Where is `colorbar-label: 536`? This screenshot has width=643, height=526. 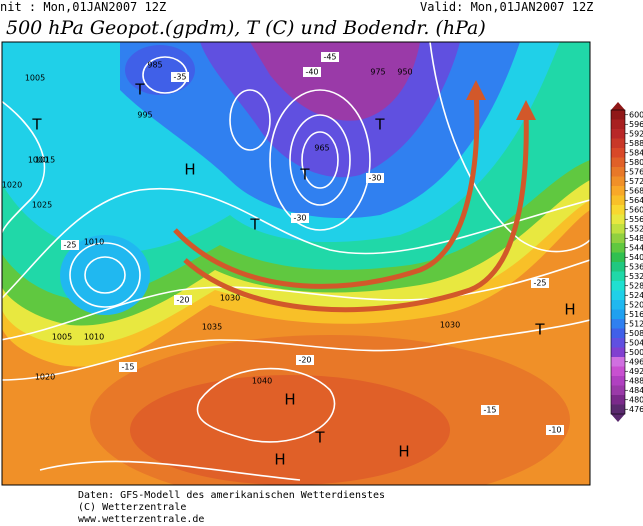 colorbar-label: 536 is located at coordinates (636, 266).